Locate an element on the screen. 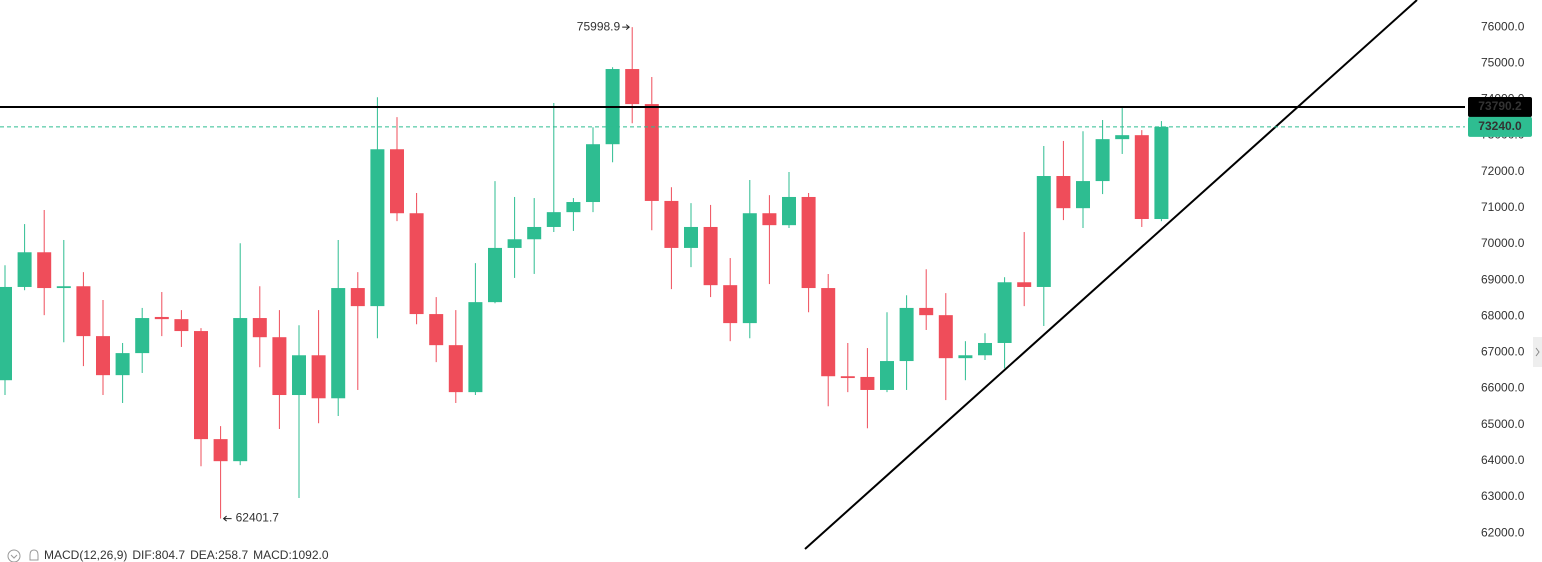 The image size is (1542, 562). scroll-handle is located at coordinates (1537, 352).